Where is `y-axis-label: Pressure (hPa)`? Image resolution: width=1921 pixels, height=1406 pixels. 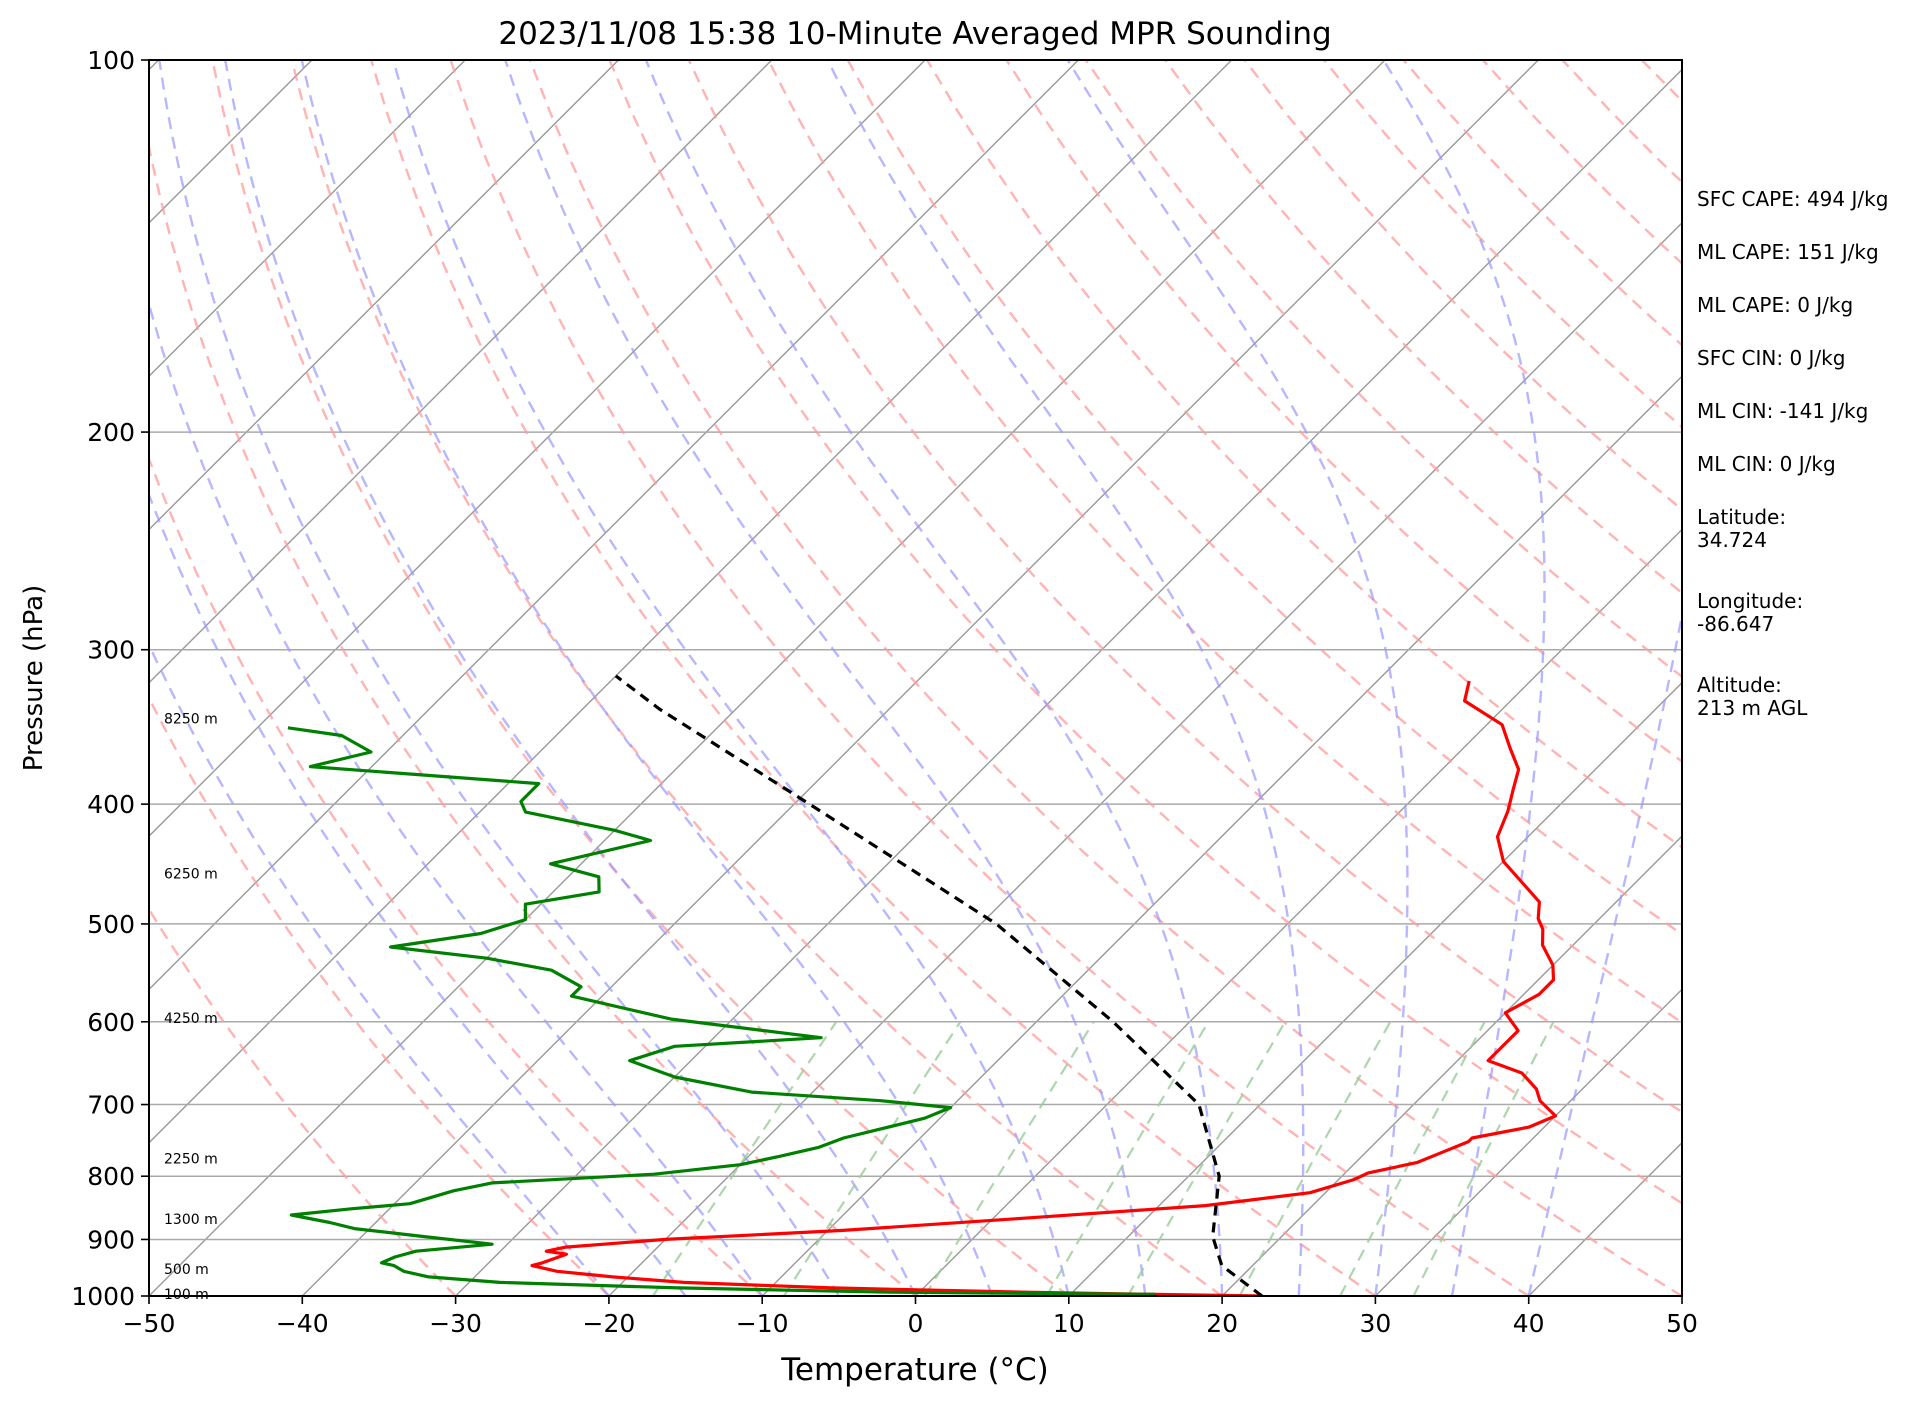
y-axis-label: Pressure (hPa) is located at coordinates (34, 678).